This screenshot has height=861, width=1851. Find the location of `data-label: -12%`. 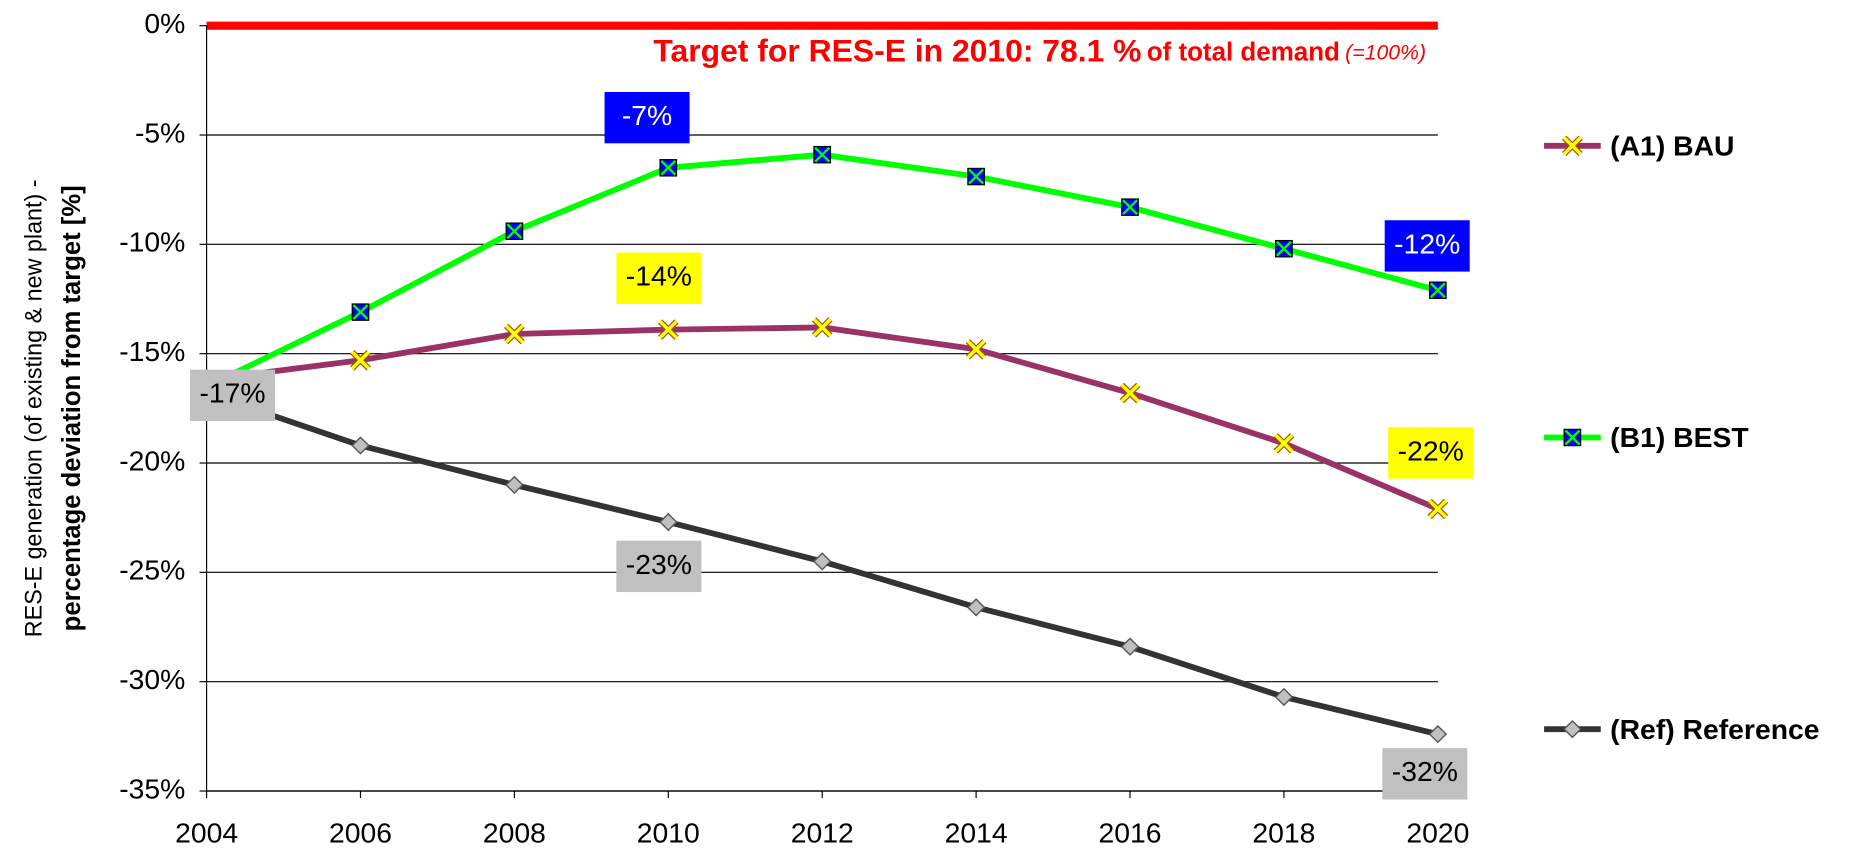

data-label: -12% is located at coordinates (1427, 243).